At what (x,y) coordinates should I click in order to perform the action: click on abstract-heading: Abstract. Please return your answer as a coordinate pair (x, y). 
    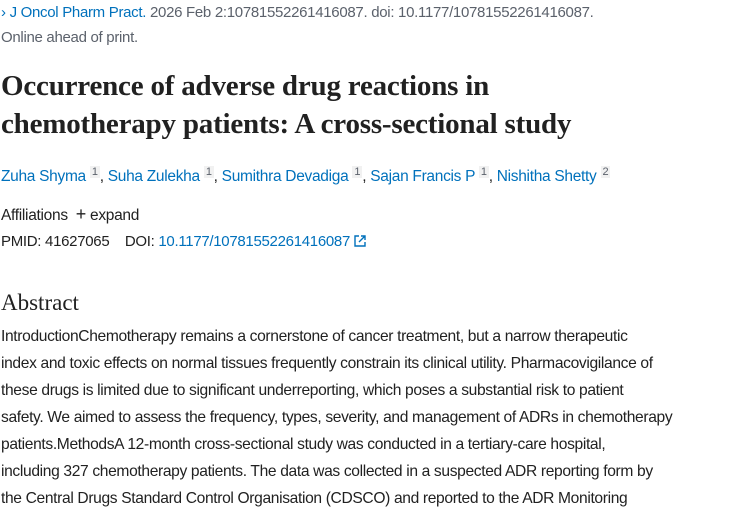
    Looking at the image, I should click on (40, 302).